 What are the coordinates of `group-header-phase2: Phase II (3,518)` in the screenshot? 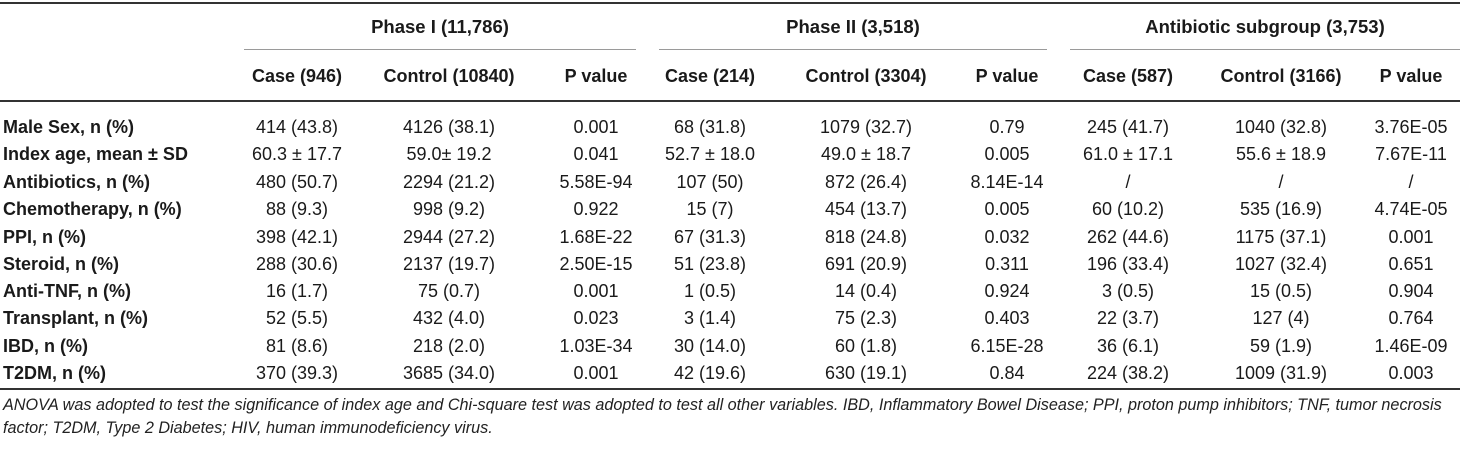 It's located at (853, 26).